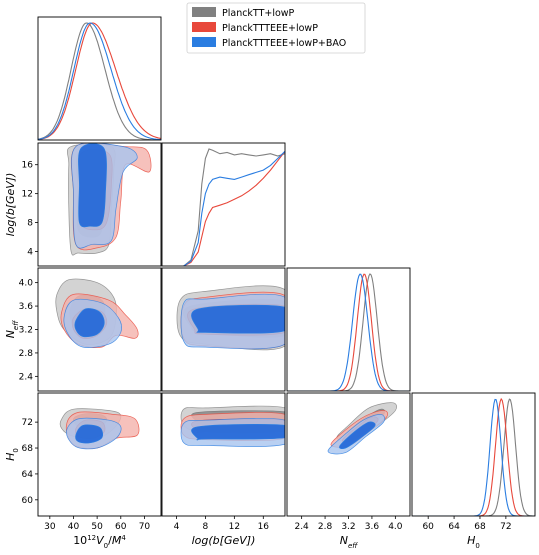 This screenshot has width=539, height=555. What do you see at coordinates (264, 527) in the screenshot?
I see `x-tick-label-logb: 16` at bounding box center [264, 527].